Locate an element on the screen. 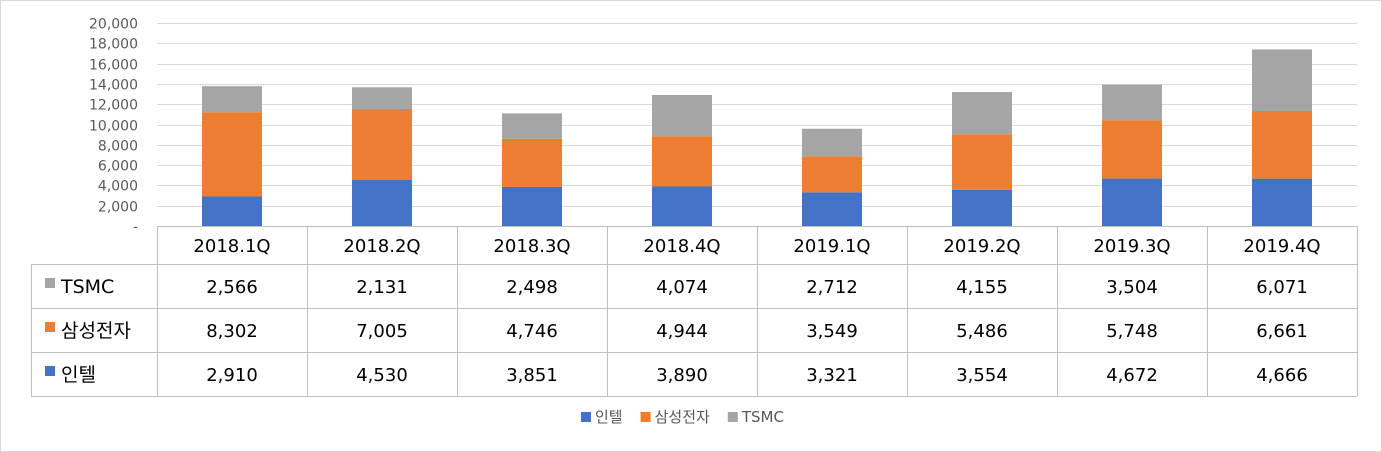 The width and height of the screenshot is (1382, 452). category-label: 2019.1Q is located at coordinates (831, 246).